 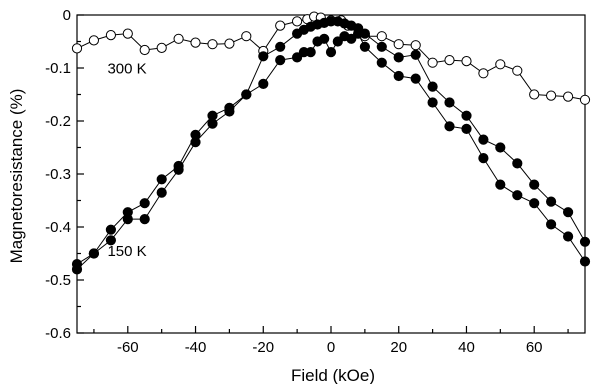 What do you see at coordinates (16, 176) in the screenshot?
I see `y-axis-title: Magnetoresistance (%)` at bounding box center [16, 176].